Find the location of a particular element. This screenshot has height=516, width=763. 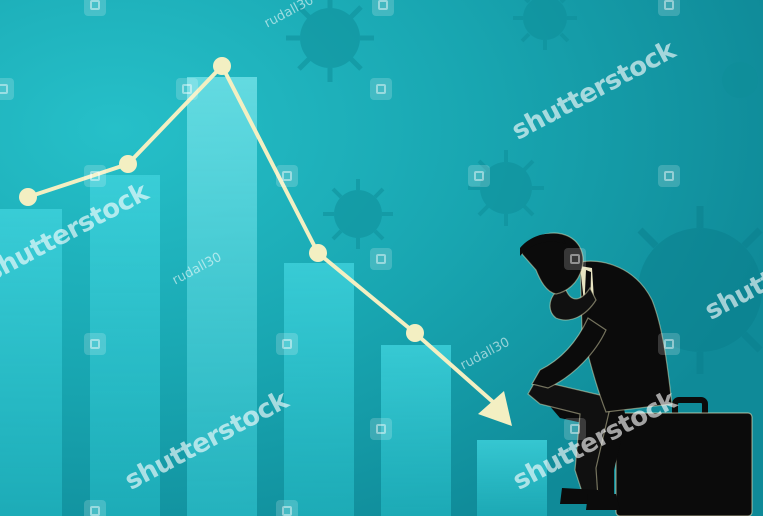

down-arrow-icon is located at coordinates (495, 408).